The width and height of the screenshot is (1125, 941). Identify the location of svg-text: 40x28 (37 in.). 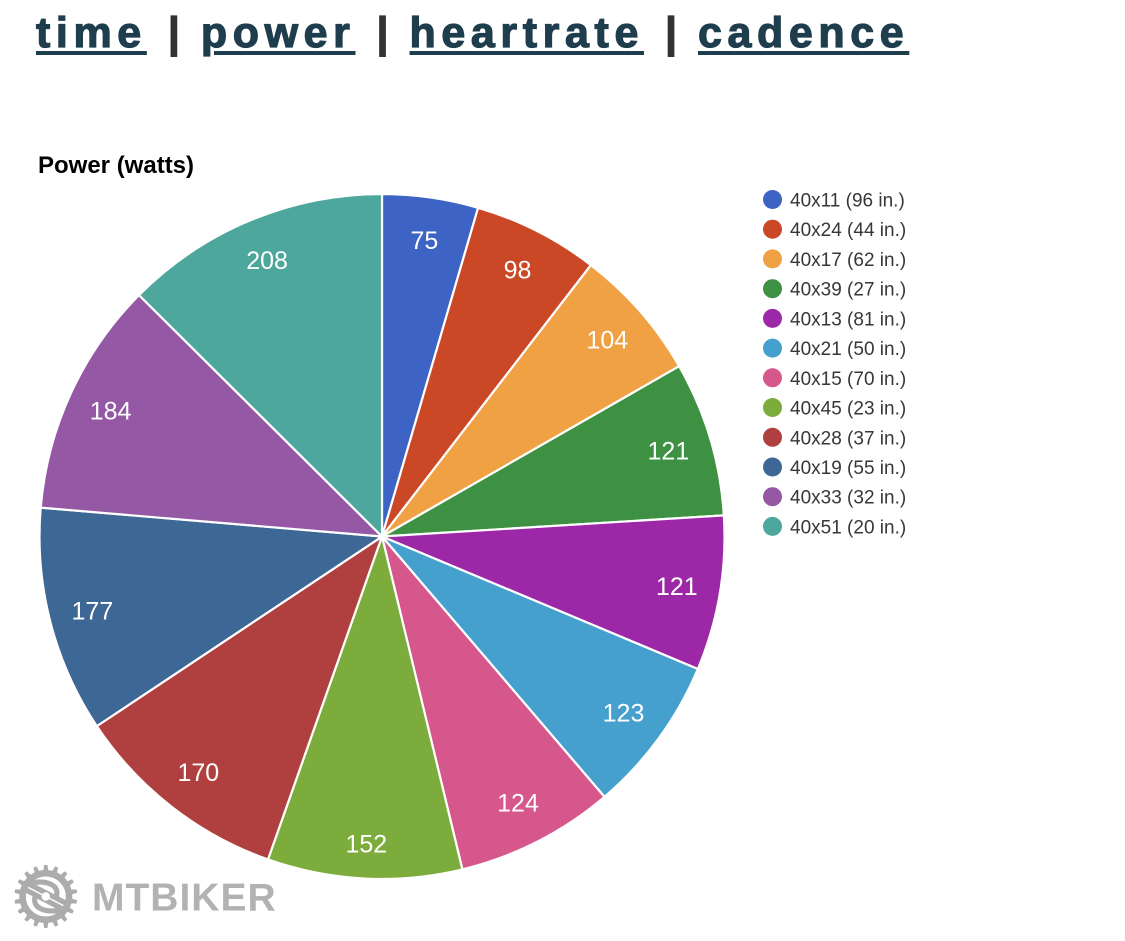
(848, 438).